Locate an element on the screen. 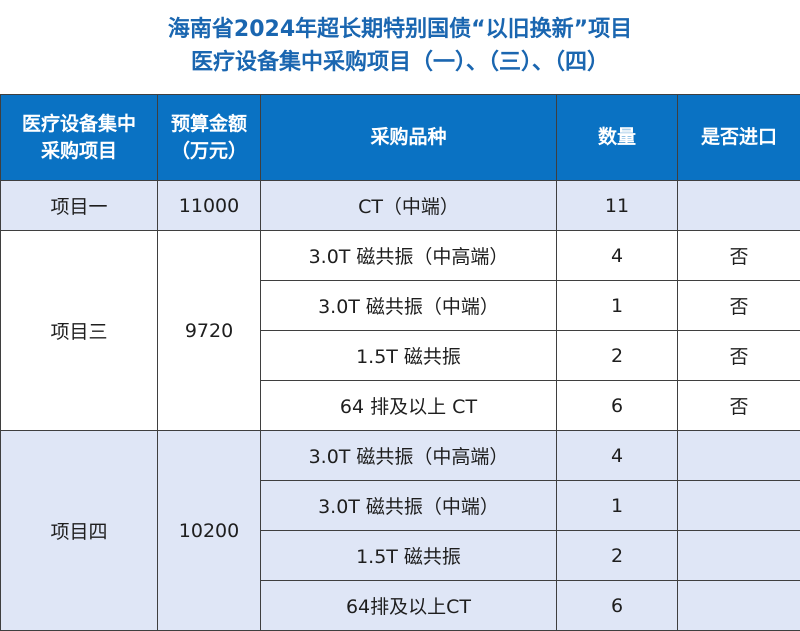 The width and height of the screenshot is (800, 631). title-line-1: 海南省2024年超长期特别国债“以旧换新”项目 is located at coordinates (400, 29).